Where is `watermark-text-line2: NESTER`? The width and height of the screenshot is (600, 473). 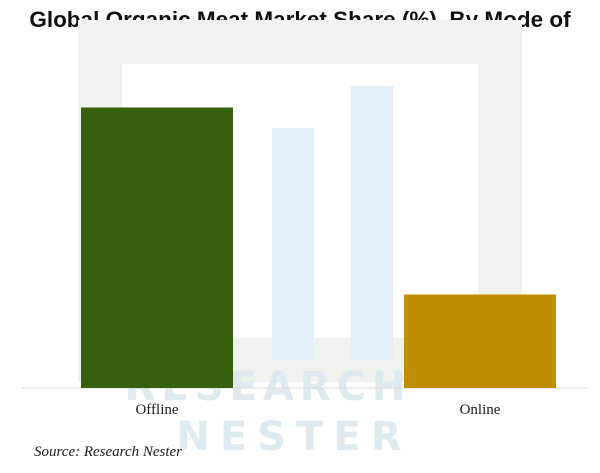 watermark-text-line2: NESTER is located at coordinates (293, 437).